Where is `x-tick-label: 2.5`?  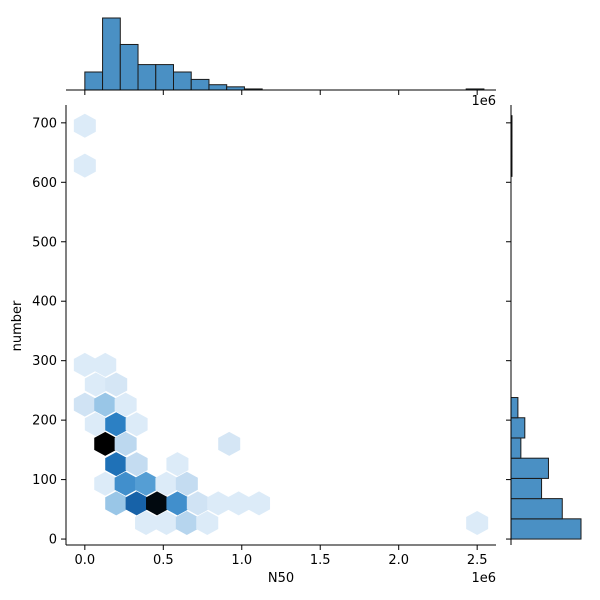
x-tick-label: 2.5 is located at coordinates (477, 560).